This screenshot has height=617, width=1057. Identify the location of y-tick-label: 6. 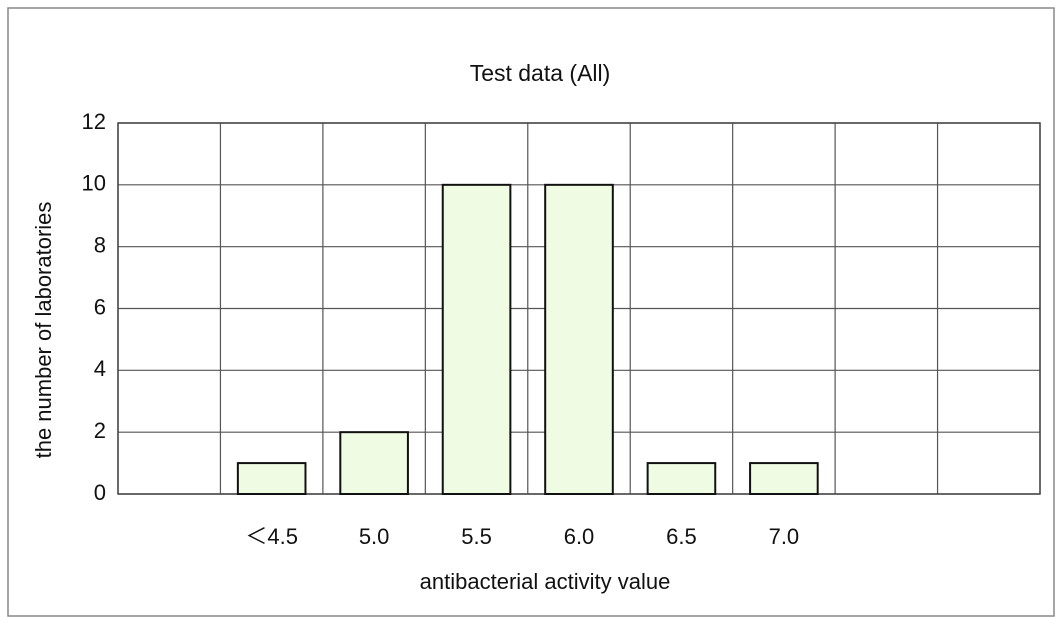
(100, 306).